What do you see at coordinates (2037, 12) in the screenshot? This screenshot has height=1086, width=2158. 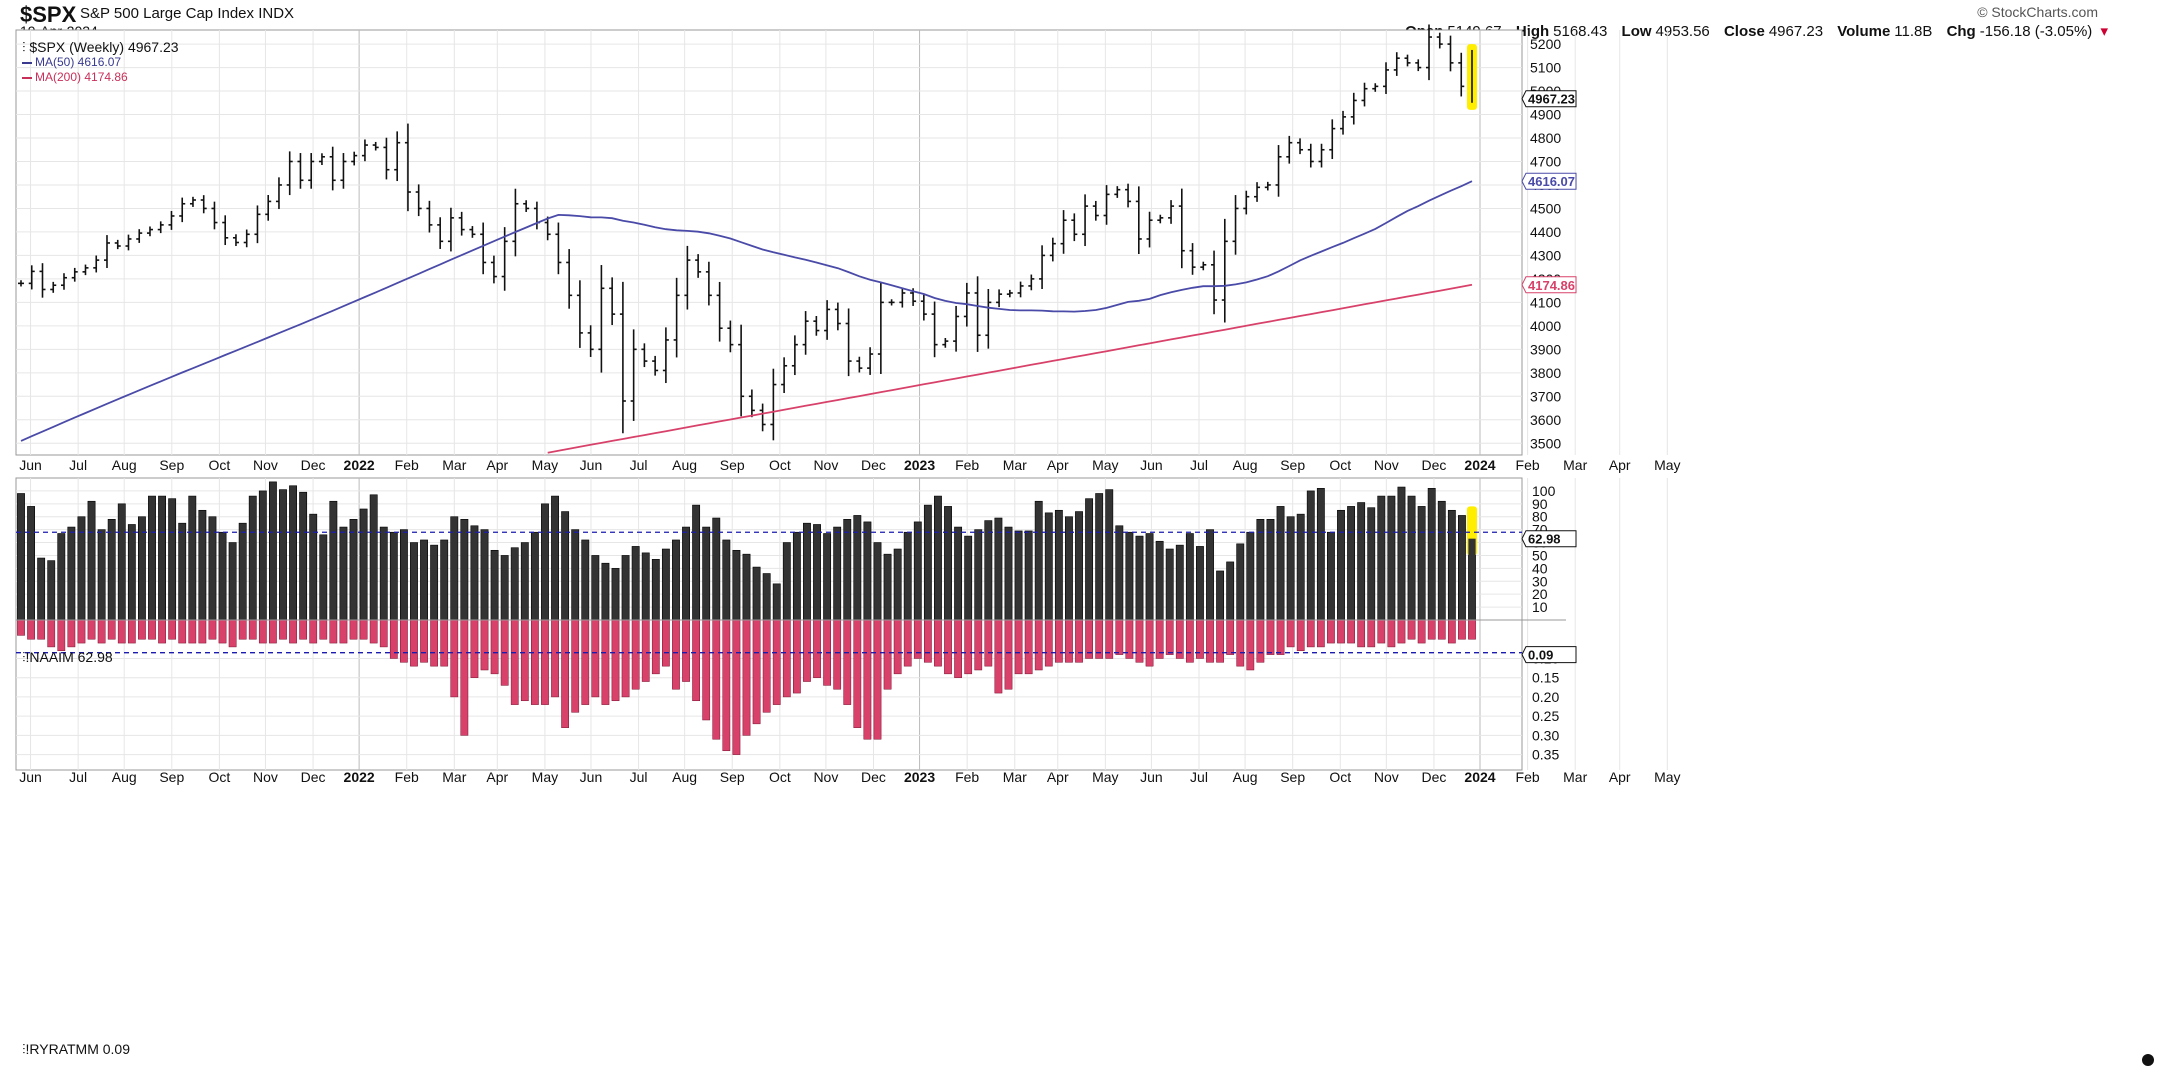 I see `credit-label: © StockCharts.com` at bounding box center [2037, 12].